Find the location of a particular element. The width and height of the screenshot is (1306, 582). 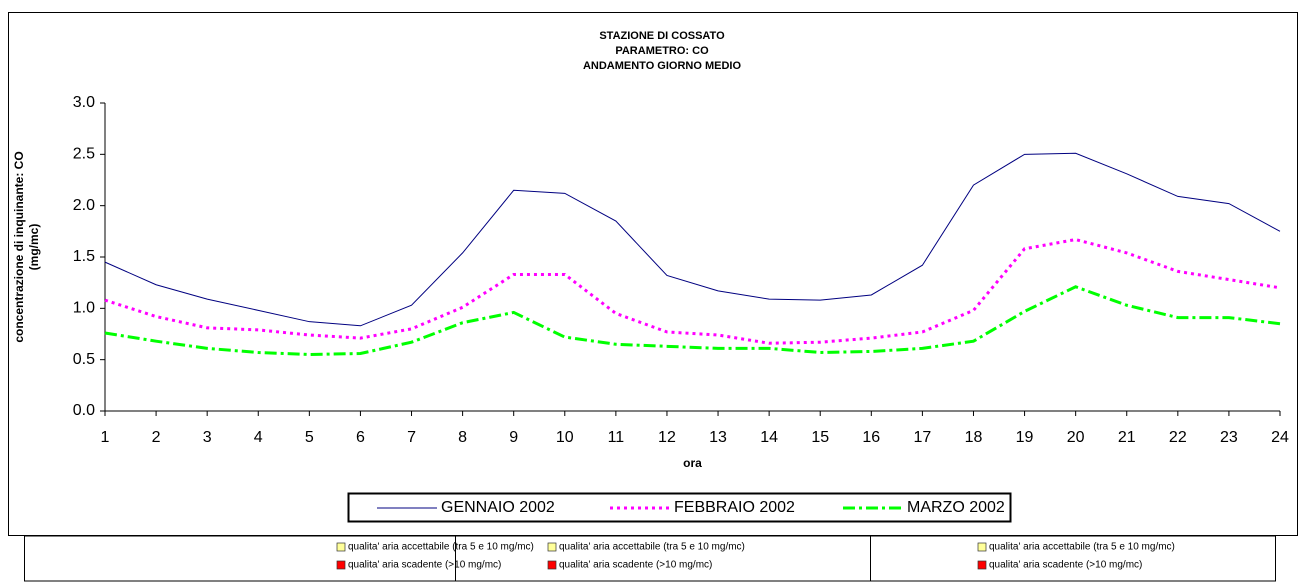

legend-label: FEBBRAIO 2002 is located at coordinates (734, 507).